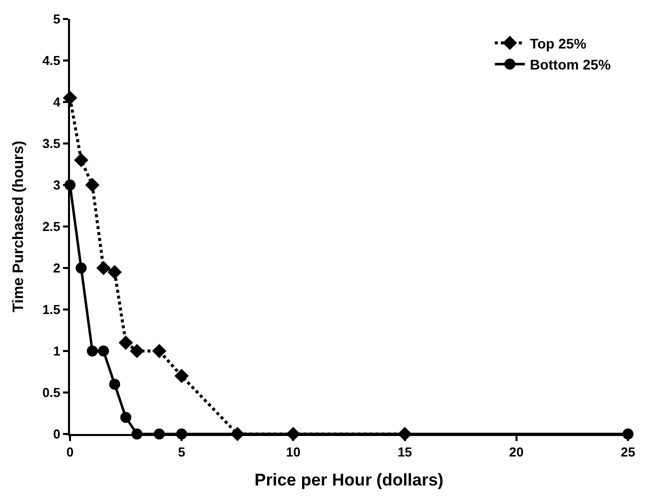  Describe the element at coordinates (293, 452) in the screenshot. I see `x-tick-label: 10` at that location.